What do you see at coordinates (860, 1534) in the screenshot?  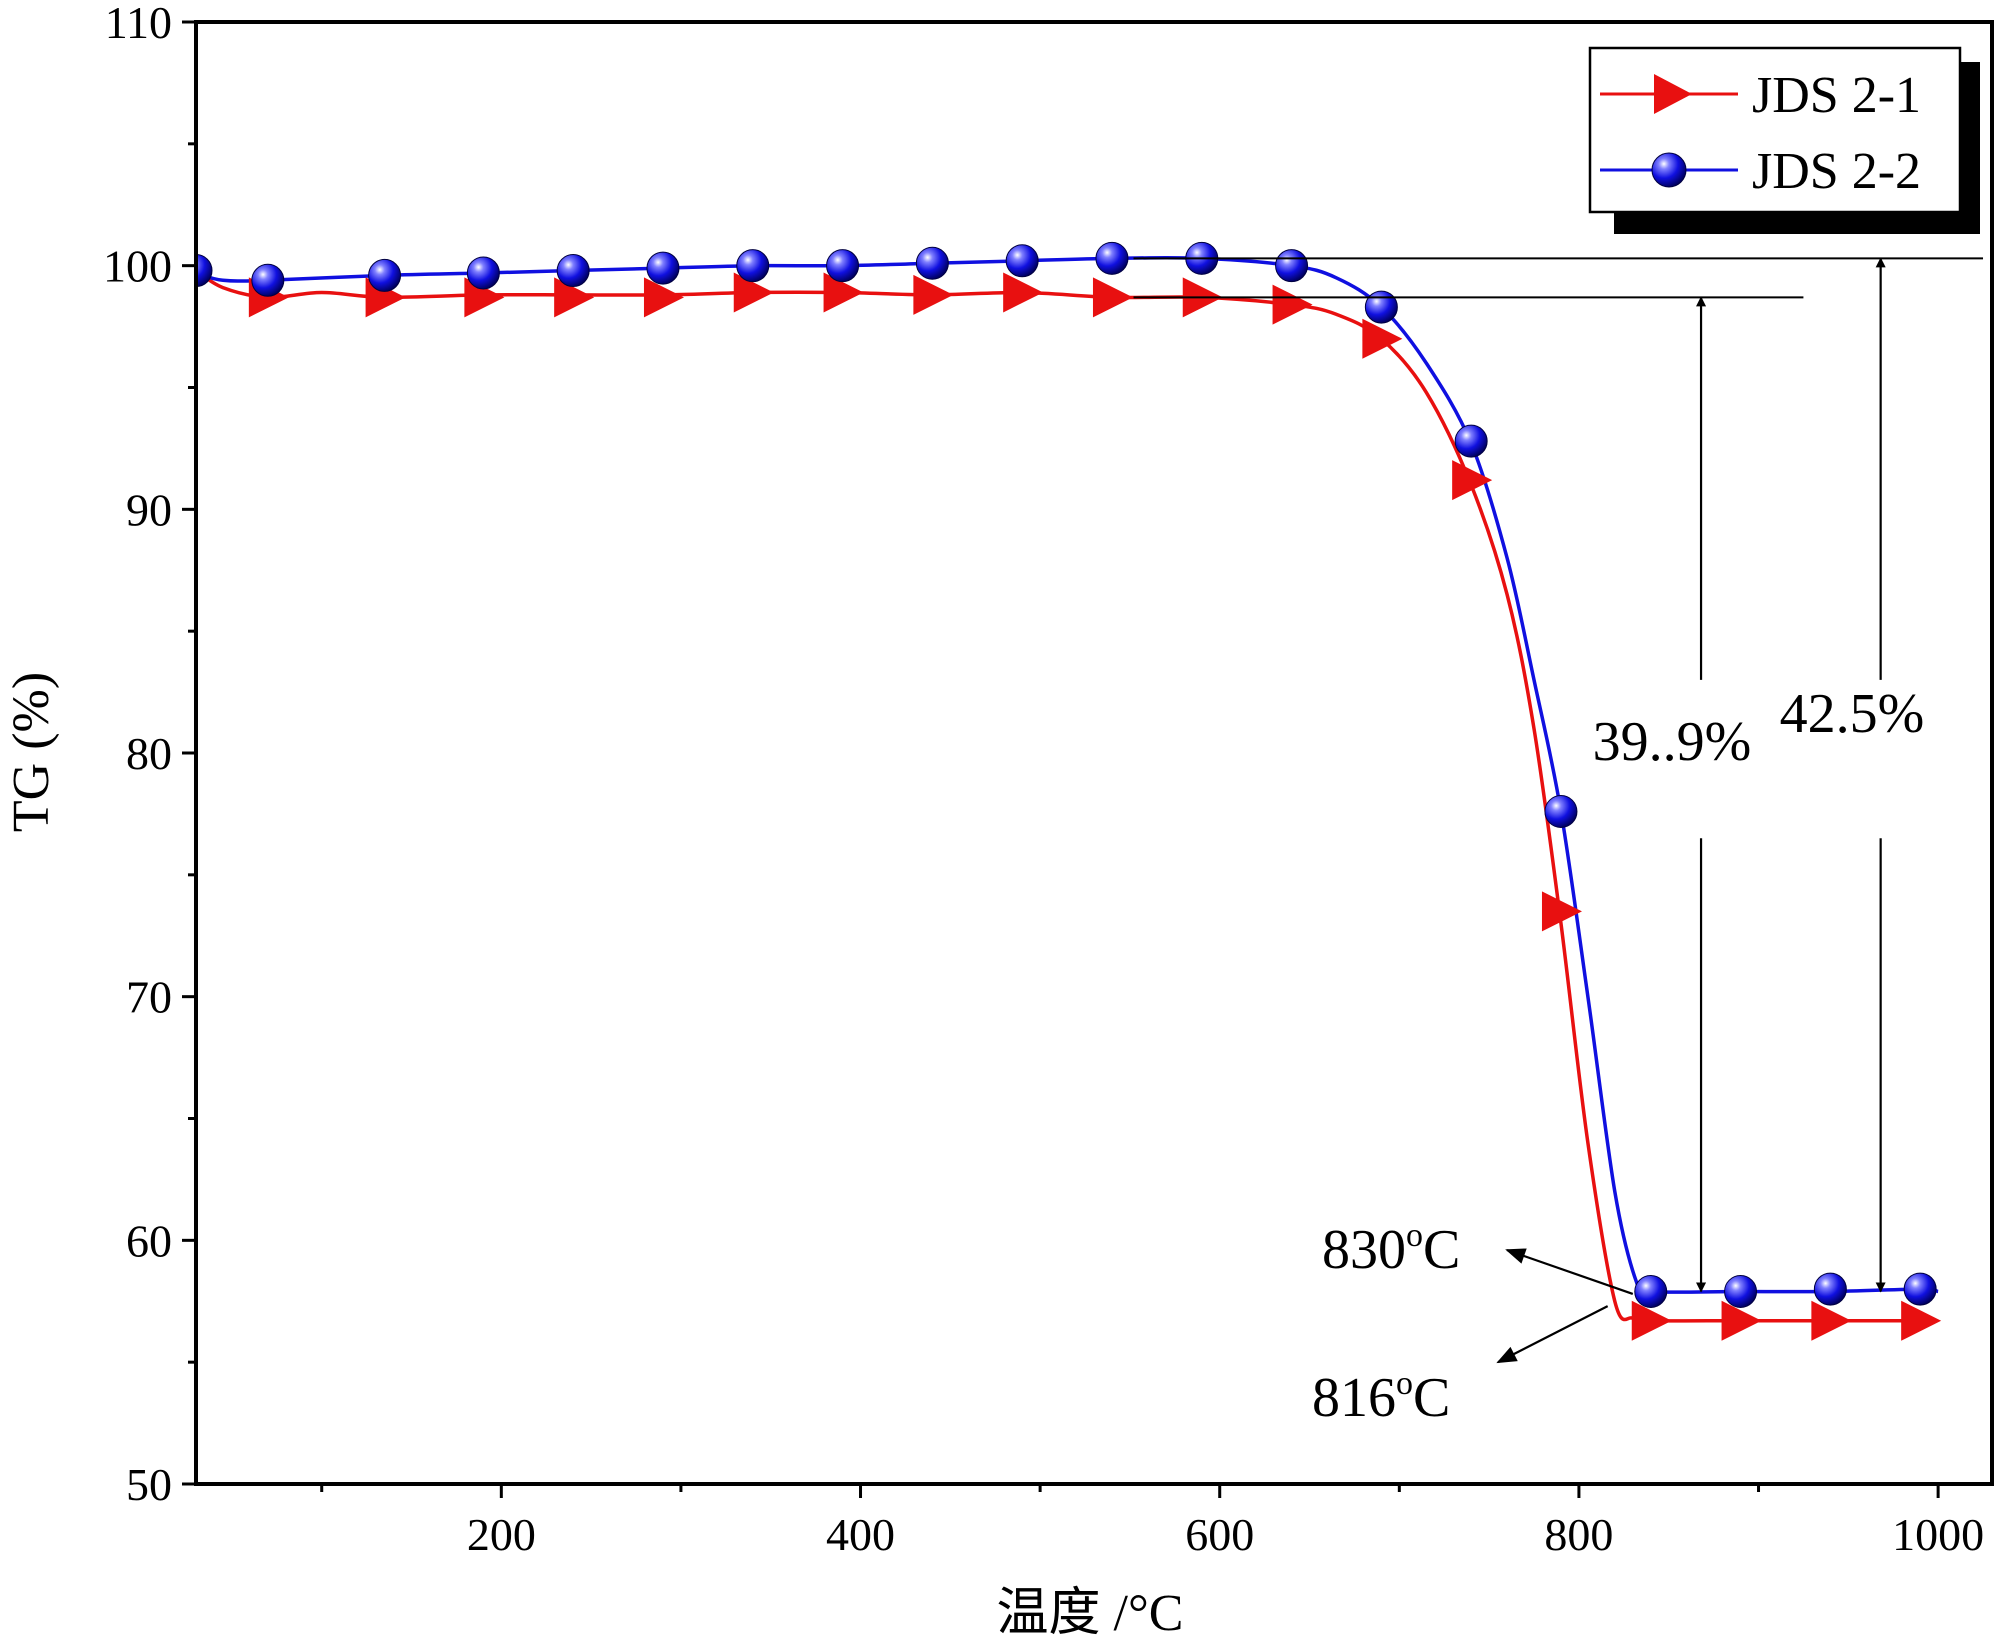 I see `x-tick-label: 400` at bounding box center [860, 1534].